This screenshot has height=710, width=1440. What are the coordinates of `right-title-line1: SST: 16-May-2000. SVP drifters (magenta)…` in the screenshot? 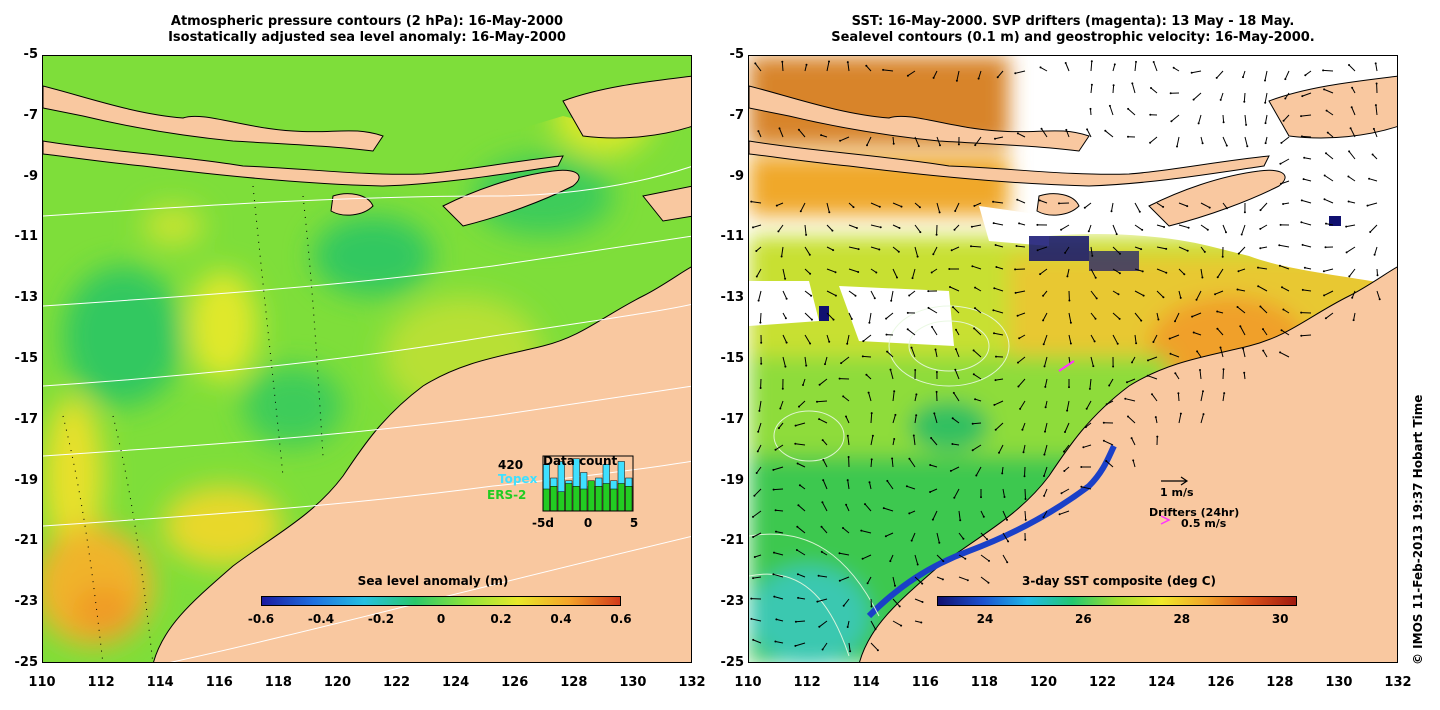 It's located at (1073, 21).